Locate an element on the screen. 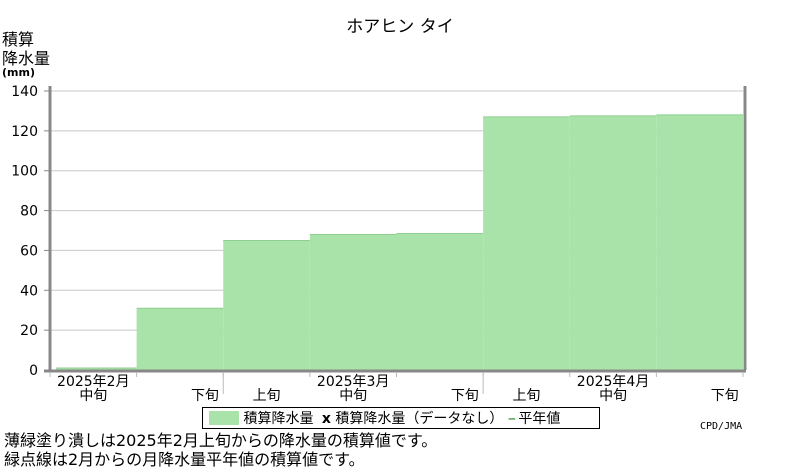  y-tick-label: 0 is located at coordinates (33, 371).